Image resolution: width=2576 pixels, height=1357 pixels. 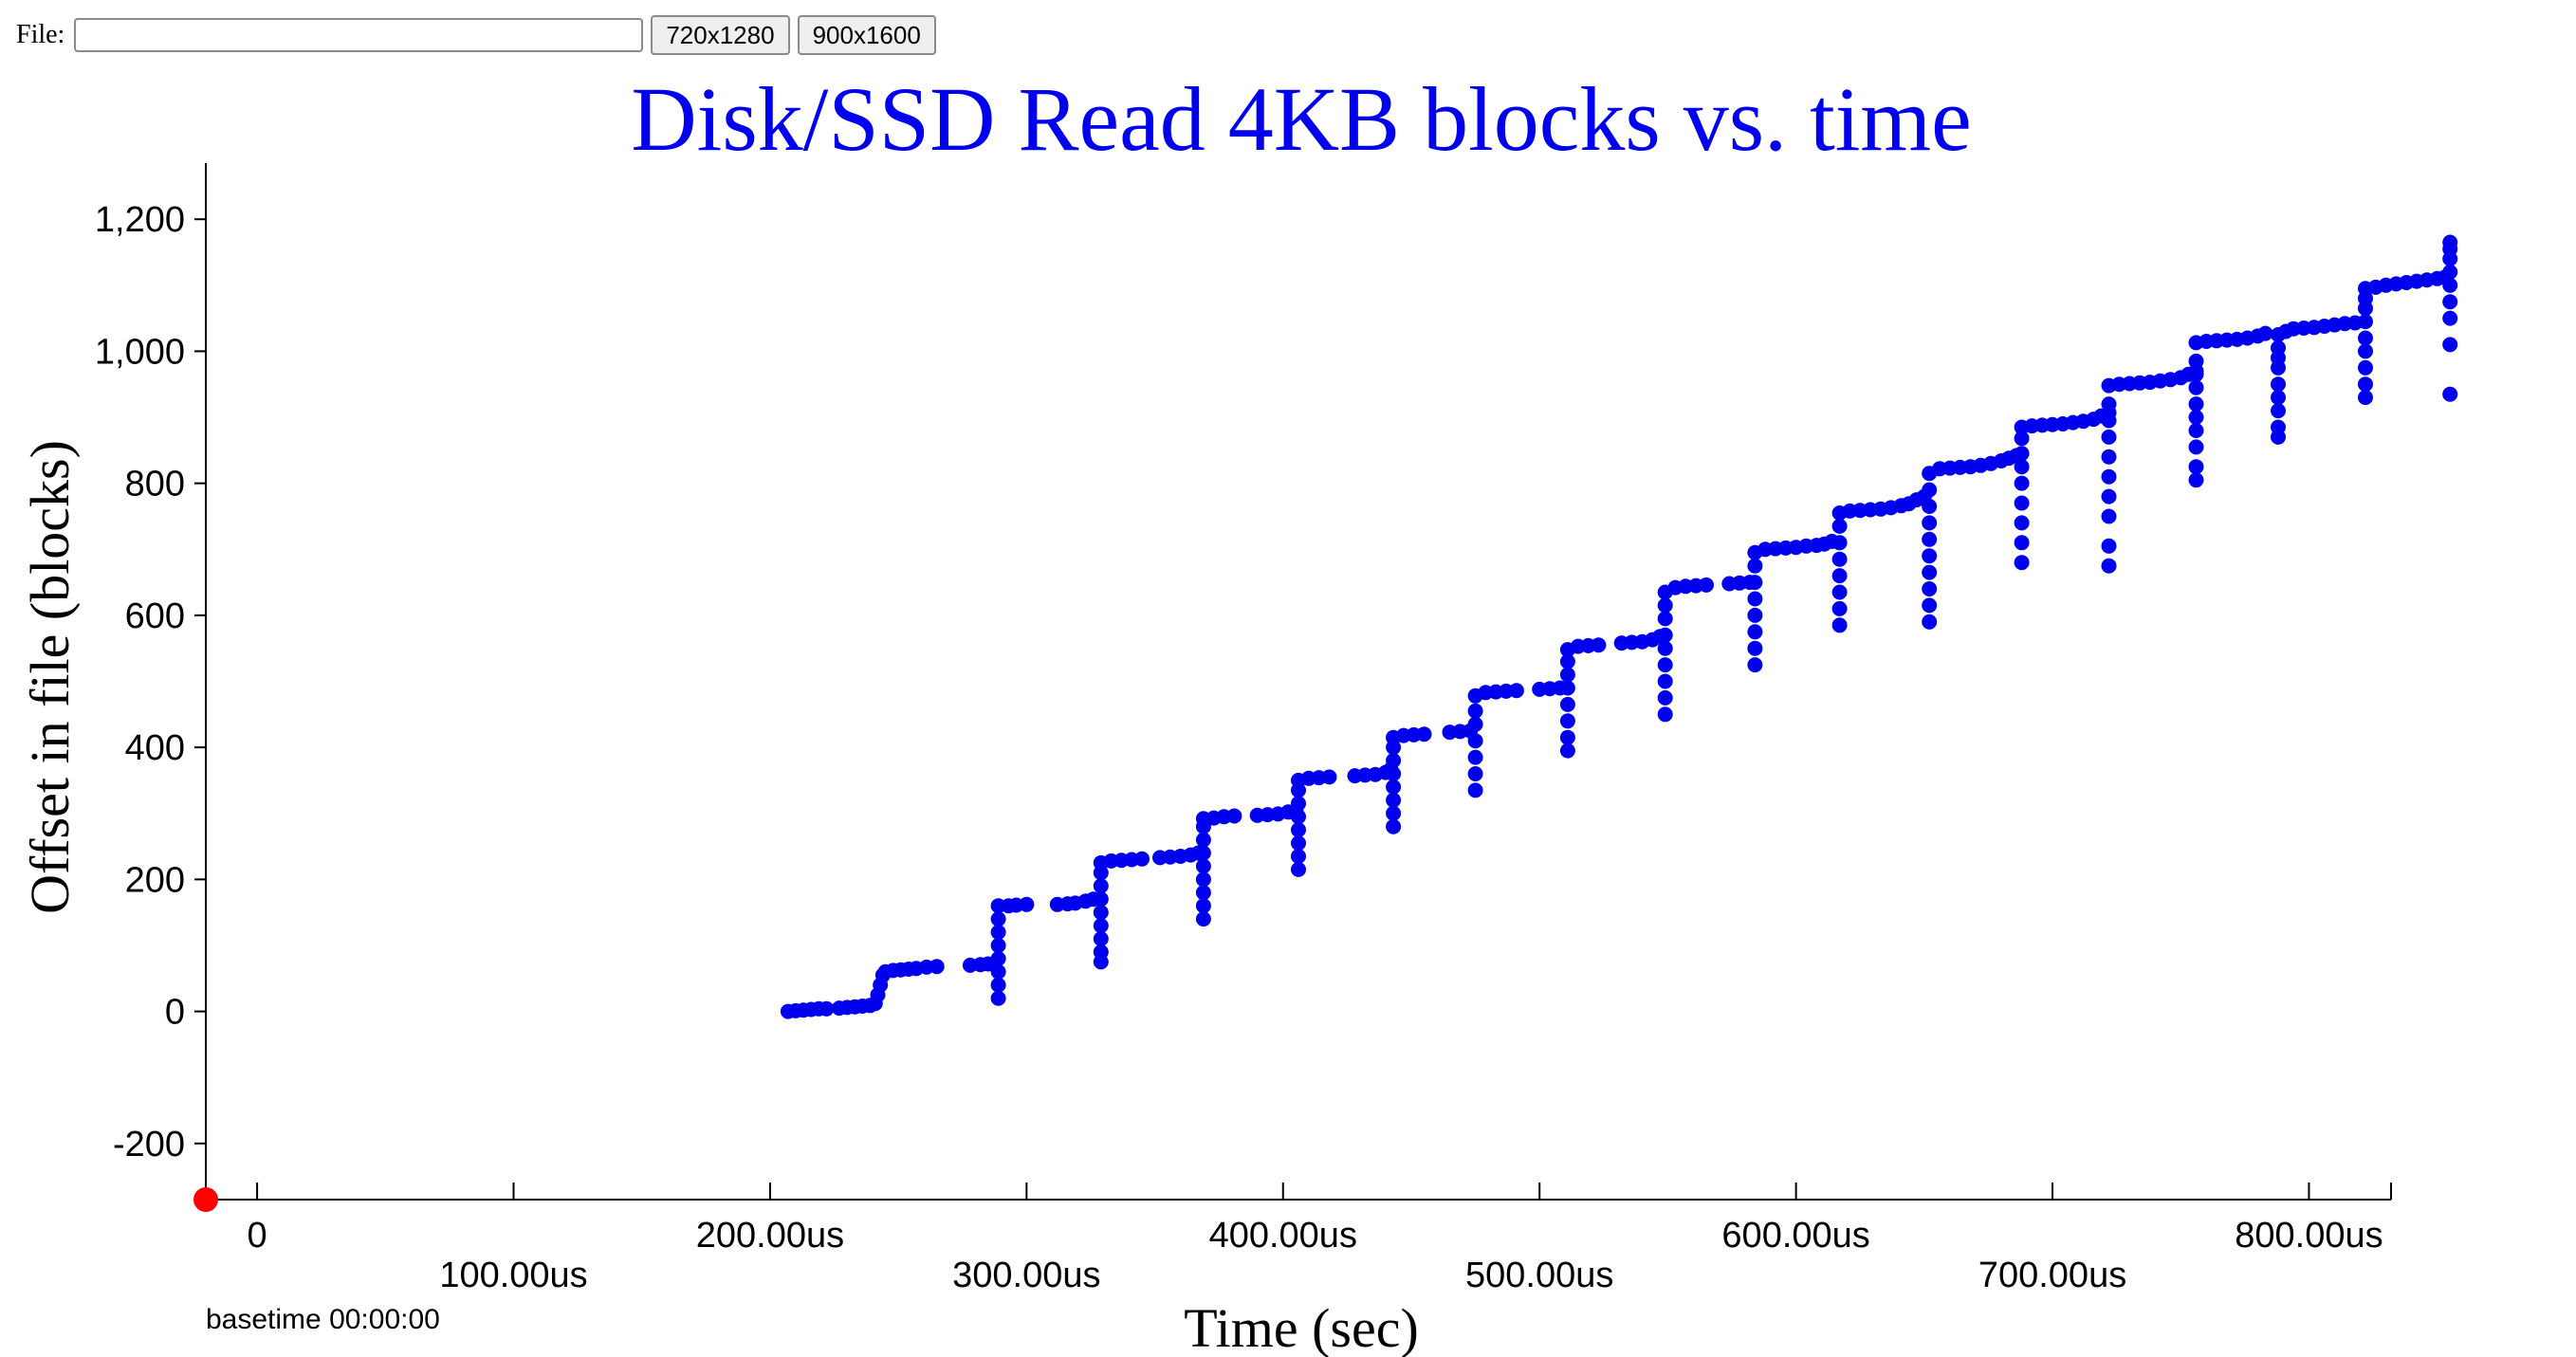 I want to click on origin-marker, so click(x=205, y=1199).